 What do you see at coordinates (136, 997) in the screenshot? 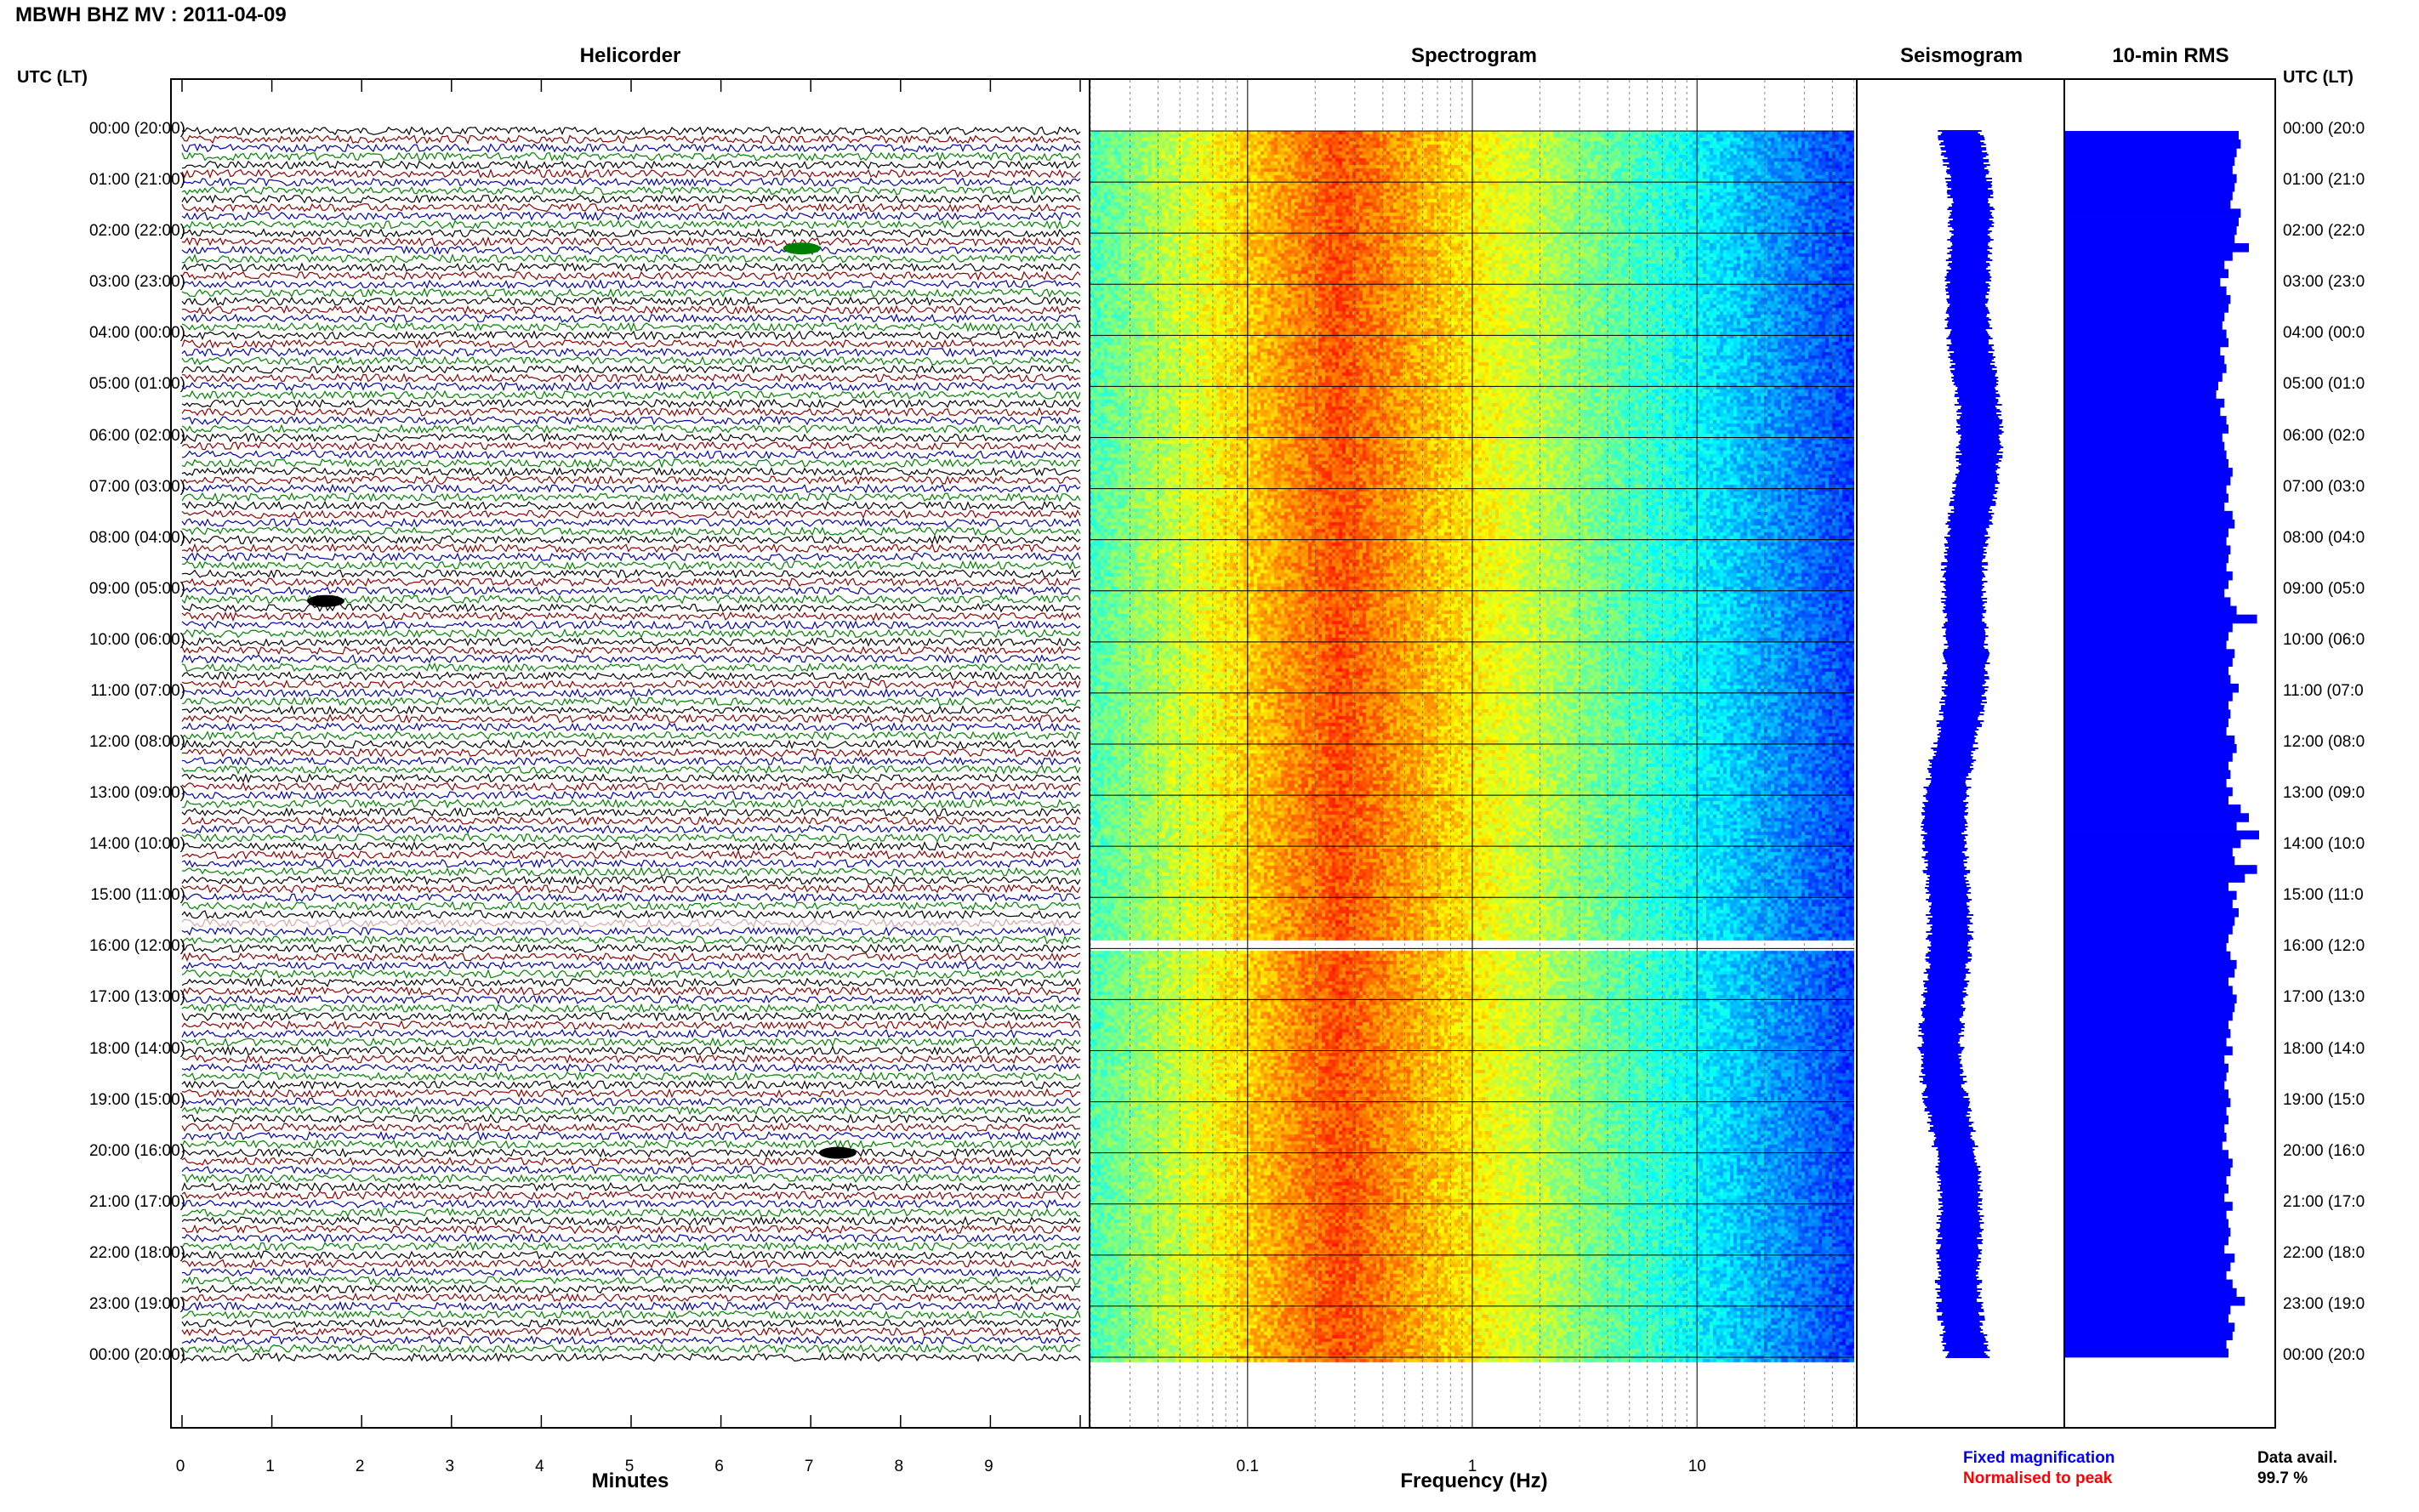
I see `time-label-left: 17:00 (13:00)` at bounding box center [136, 997].